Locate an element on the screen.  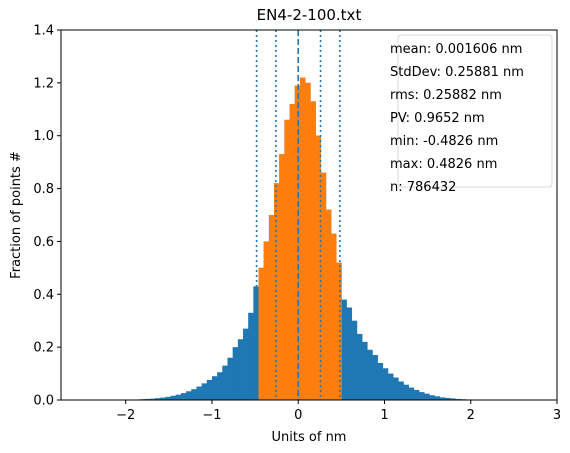
x-tick-label: −2 is located at coordinates (125, 415).